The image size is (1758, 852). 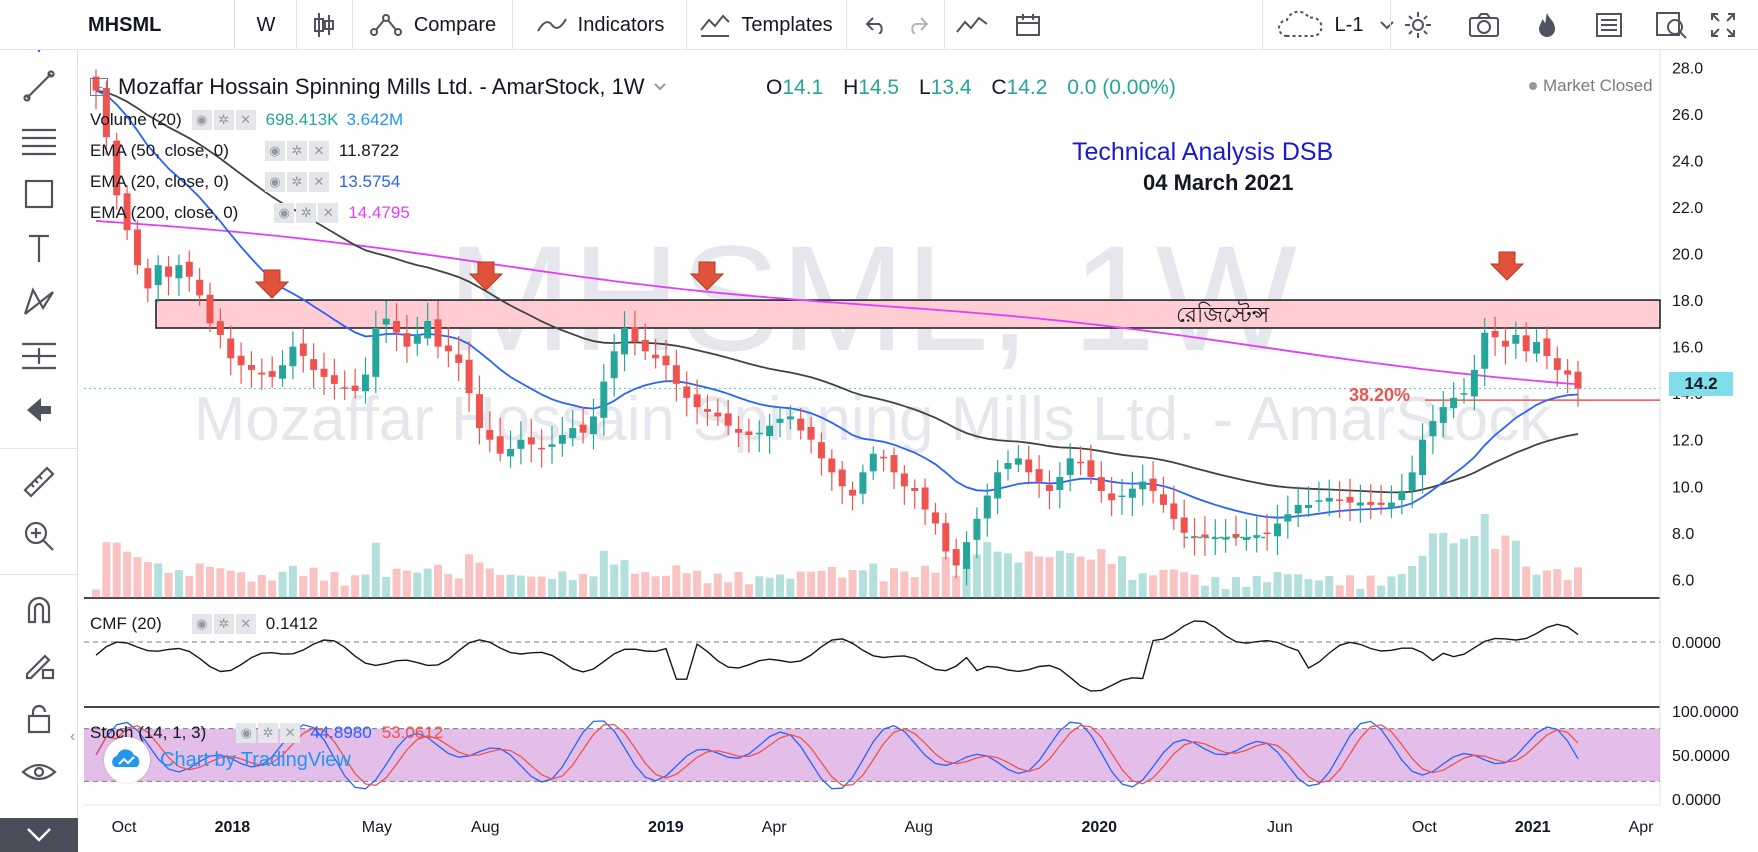 I want to click on trend-line-icon, so click(x=39, y=86).